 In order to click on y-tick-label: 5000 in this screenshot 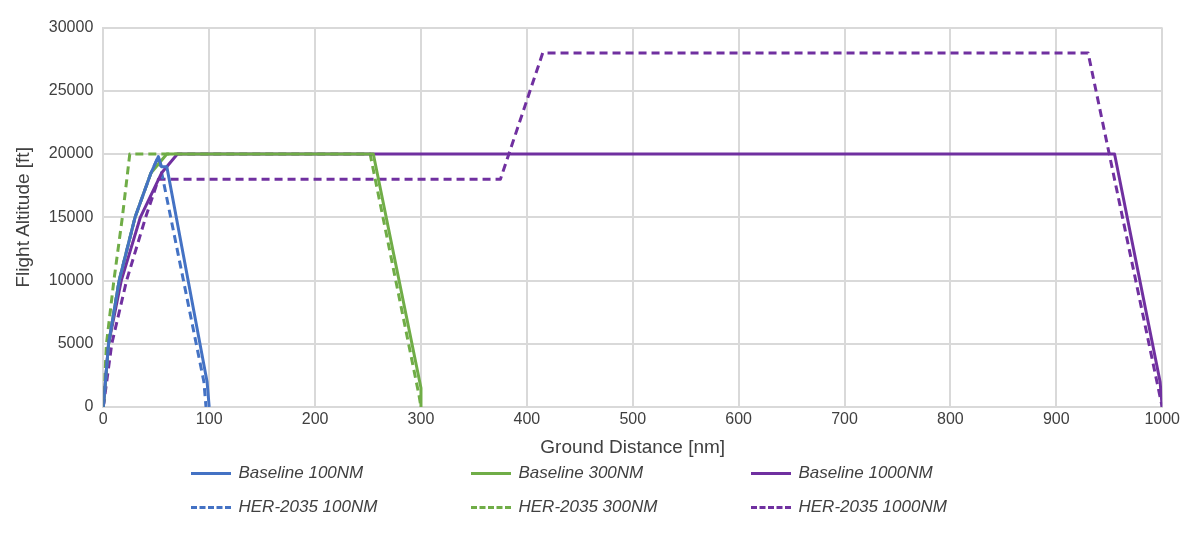, I will do `click(75, 343)`.